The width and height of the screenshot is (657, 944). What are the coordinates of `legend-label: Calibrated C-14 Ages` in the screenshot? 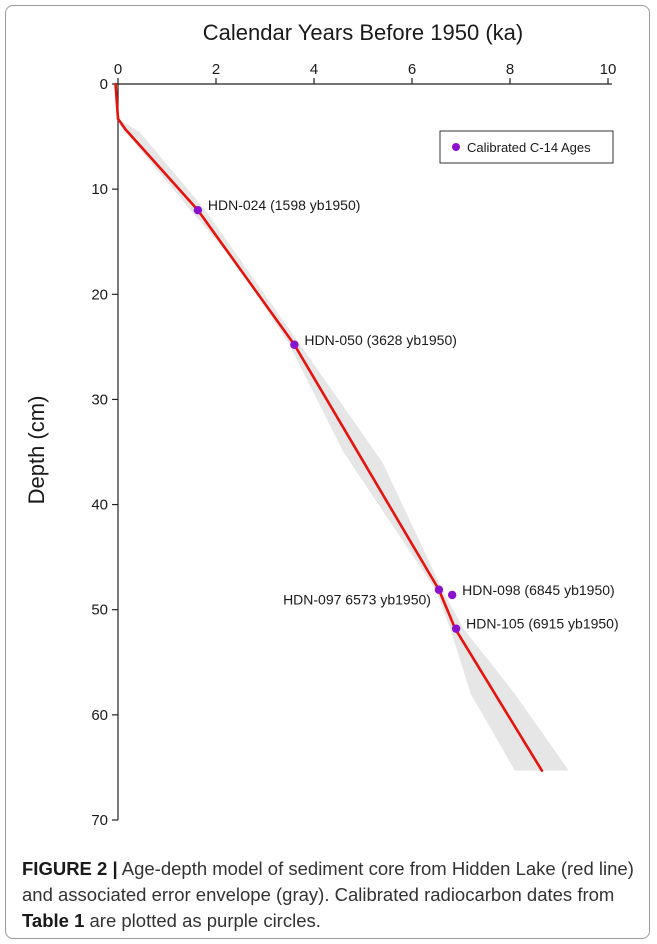 It's located at (529, 147).